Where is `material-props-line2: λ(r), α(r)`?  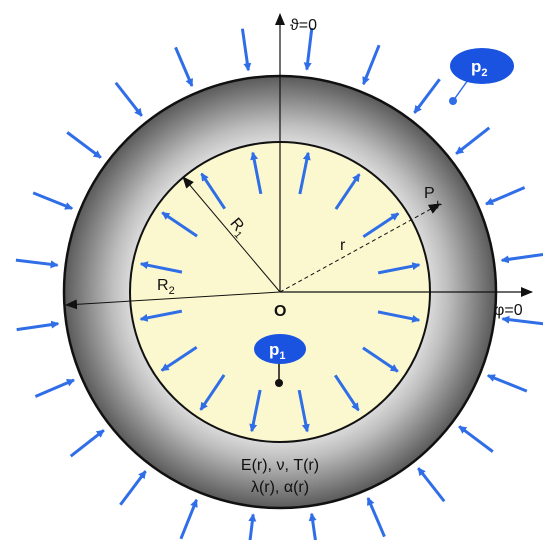 material-props-line2: λ(r), α(r) is located at coordinates (280, 487).